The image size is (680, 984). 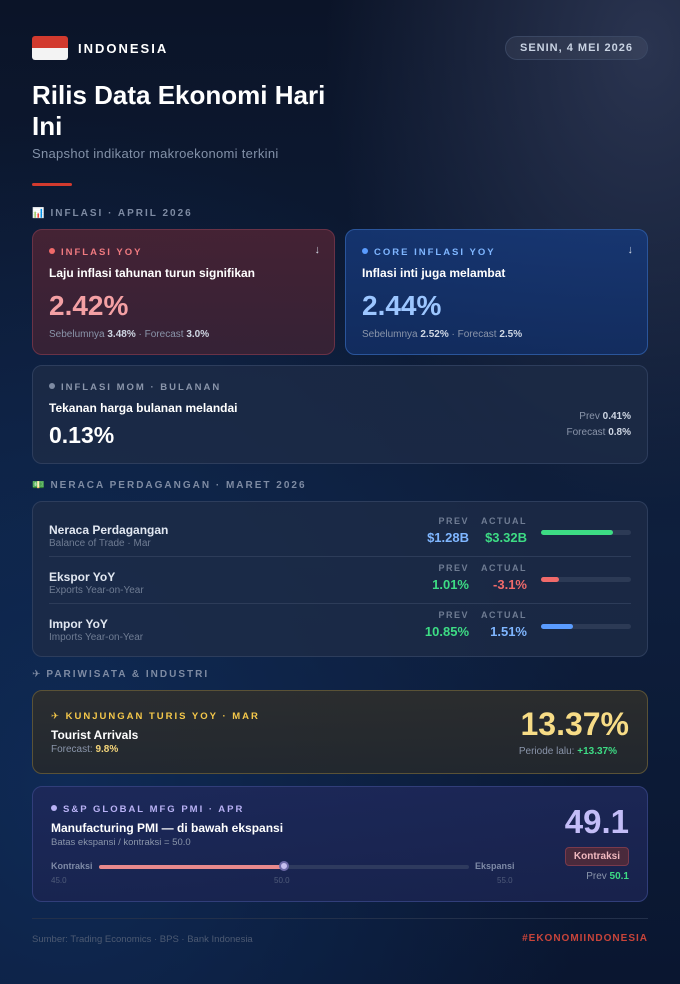 I want to click on tick-mid-label: 50.0, so click(x=282, y=880).